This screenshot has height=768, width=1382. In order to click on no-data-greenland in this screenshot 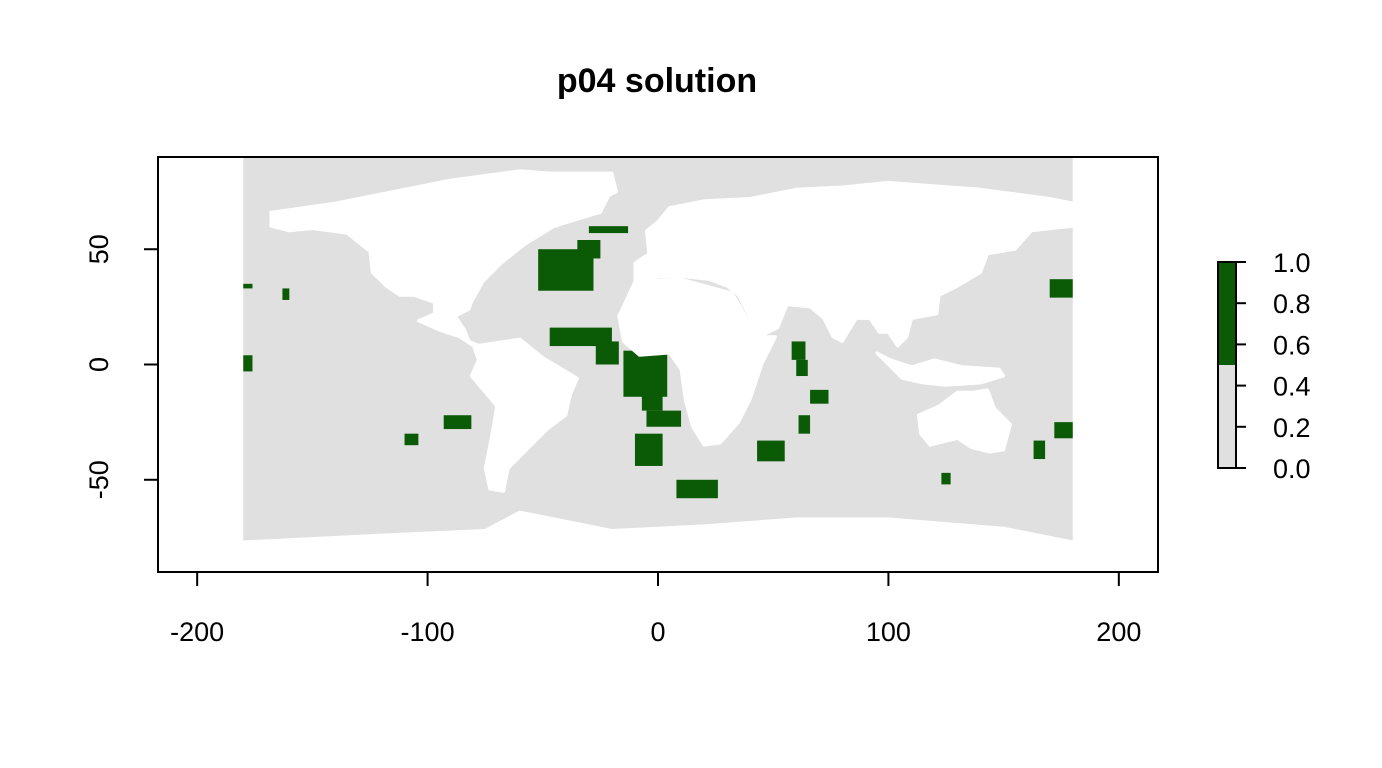, I will do `click(570, 199)`.